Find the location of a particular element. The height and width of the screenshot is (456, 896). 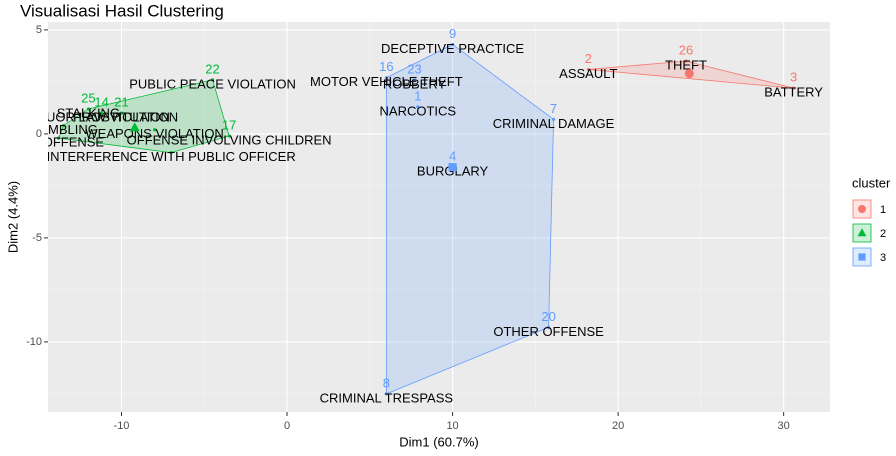

y-axis-title: Dim2 (4.4%) is located at coordinates (12, 217).